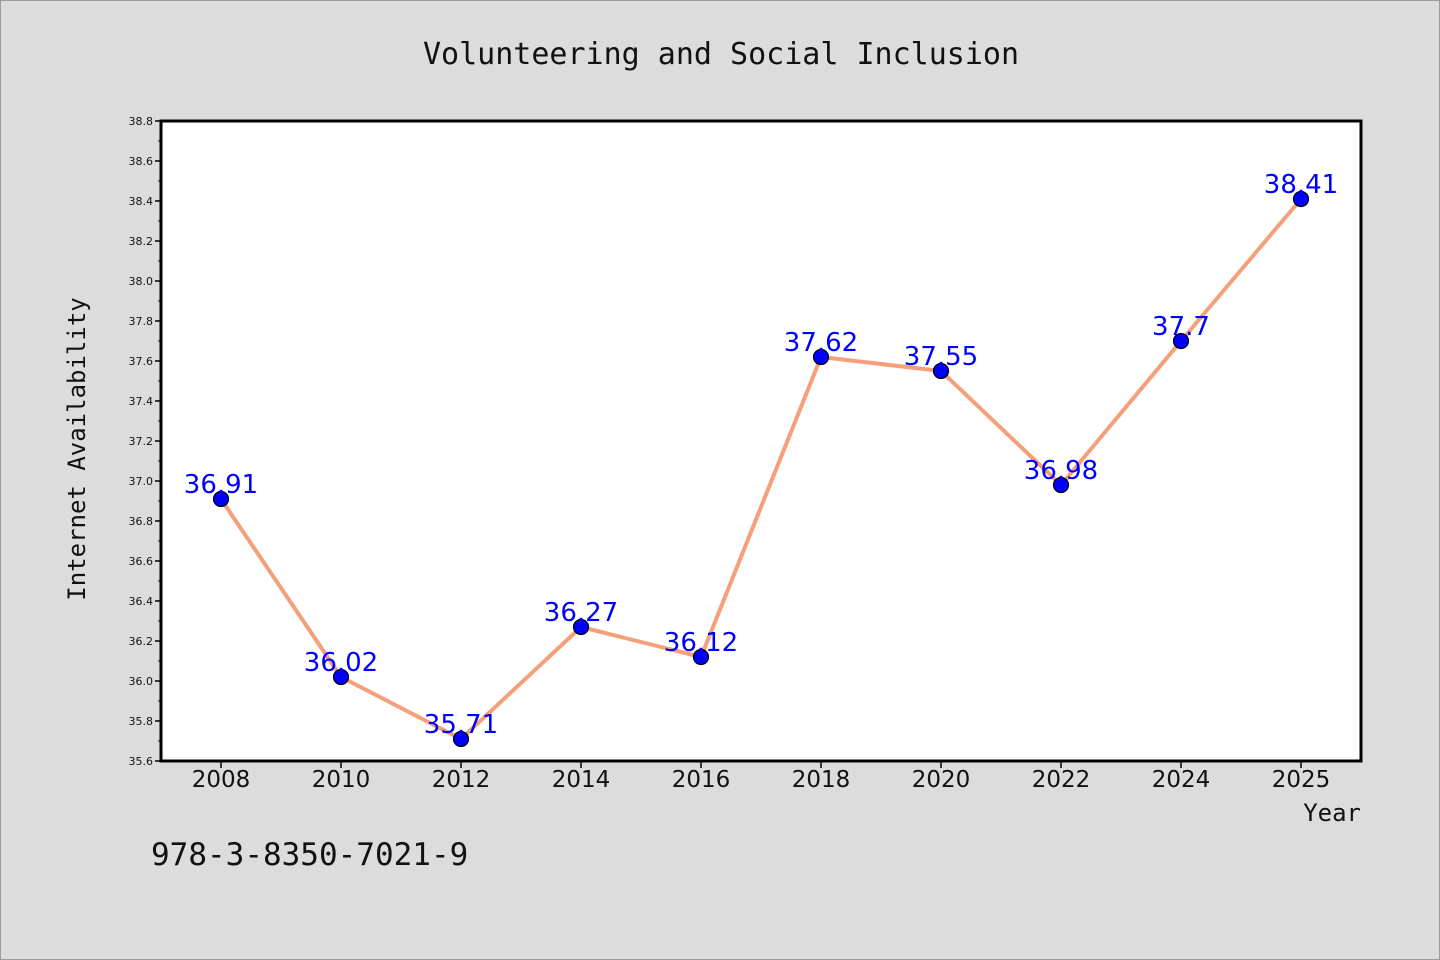  Describe the element at coordinates (341, 780) in the screenshot. I see `x-tick-label: 2010` at that location.